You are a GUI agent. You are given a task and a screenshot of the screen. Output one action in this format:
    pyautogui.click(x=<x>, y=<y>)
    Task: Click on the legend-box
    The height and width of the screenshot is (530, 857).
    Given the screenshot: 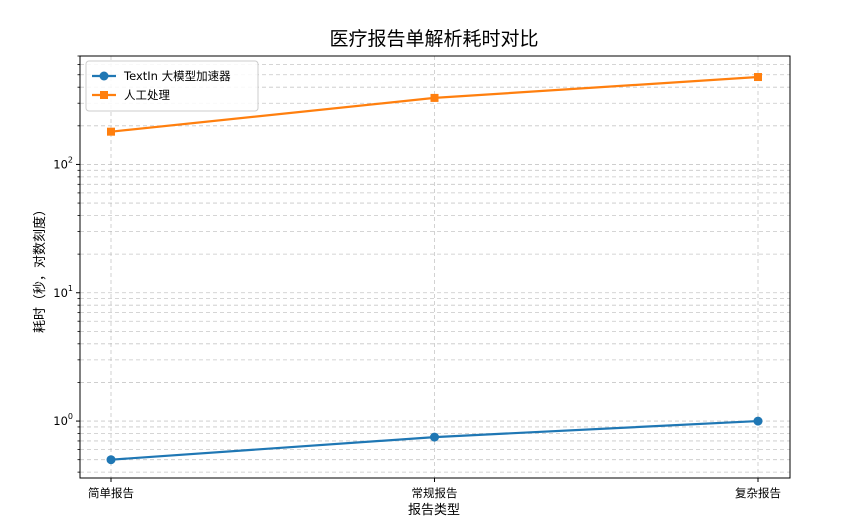 What is the action you would take?
    pyautogui.click(x=172, y=86)
    